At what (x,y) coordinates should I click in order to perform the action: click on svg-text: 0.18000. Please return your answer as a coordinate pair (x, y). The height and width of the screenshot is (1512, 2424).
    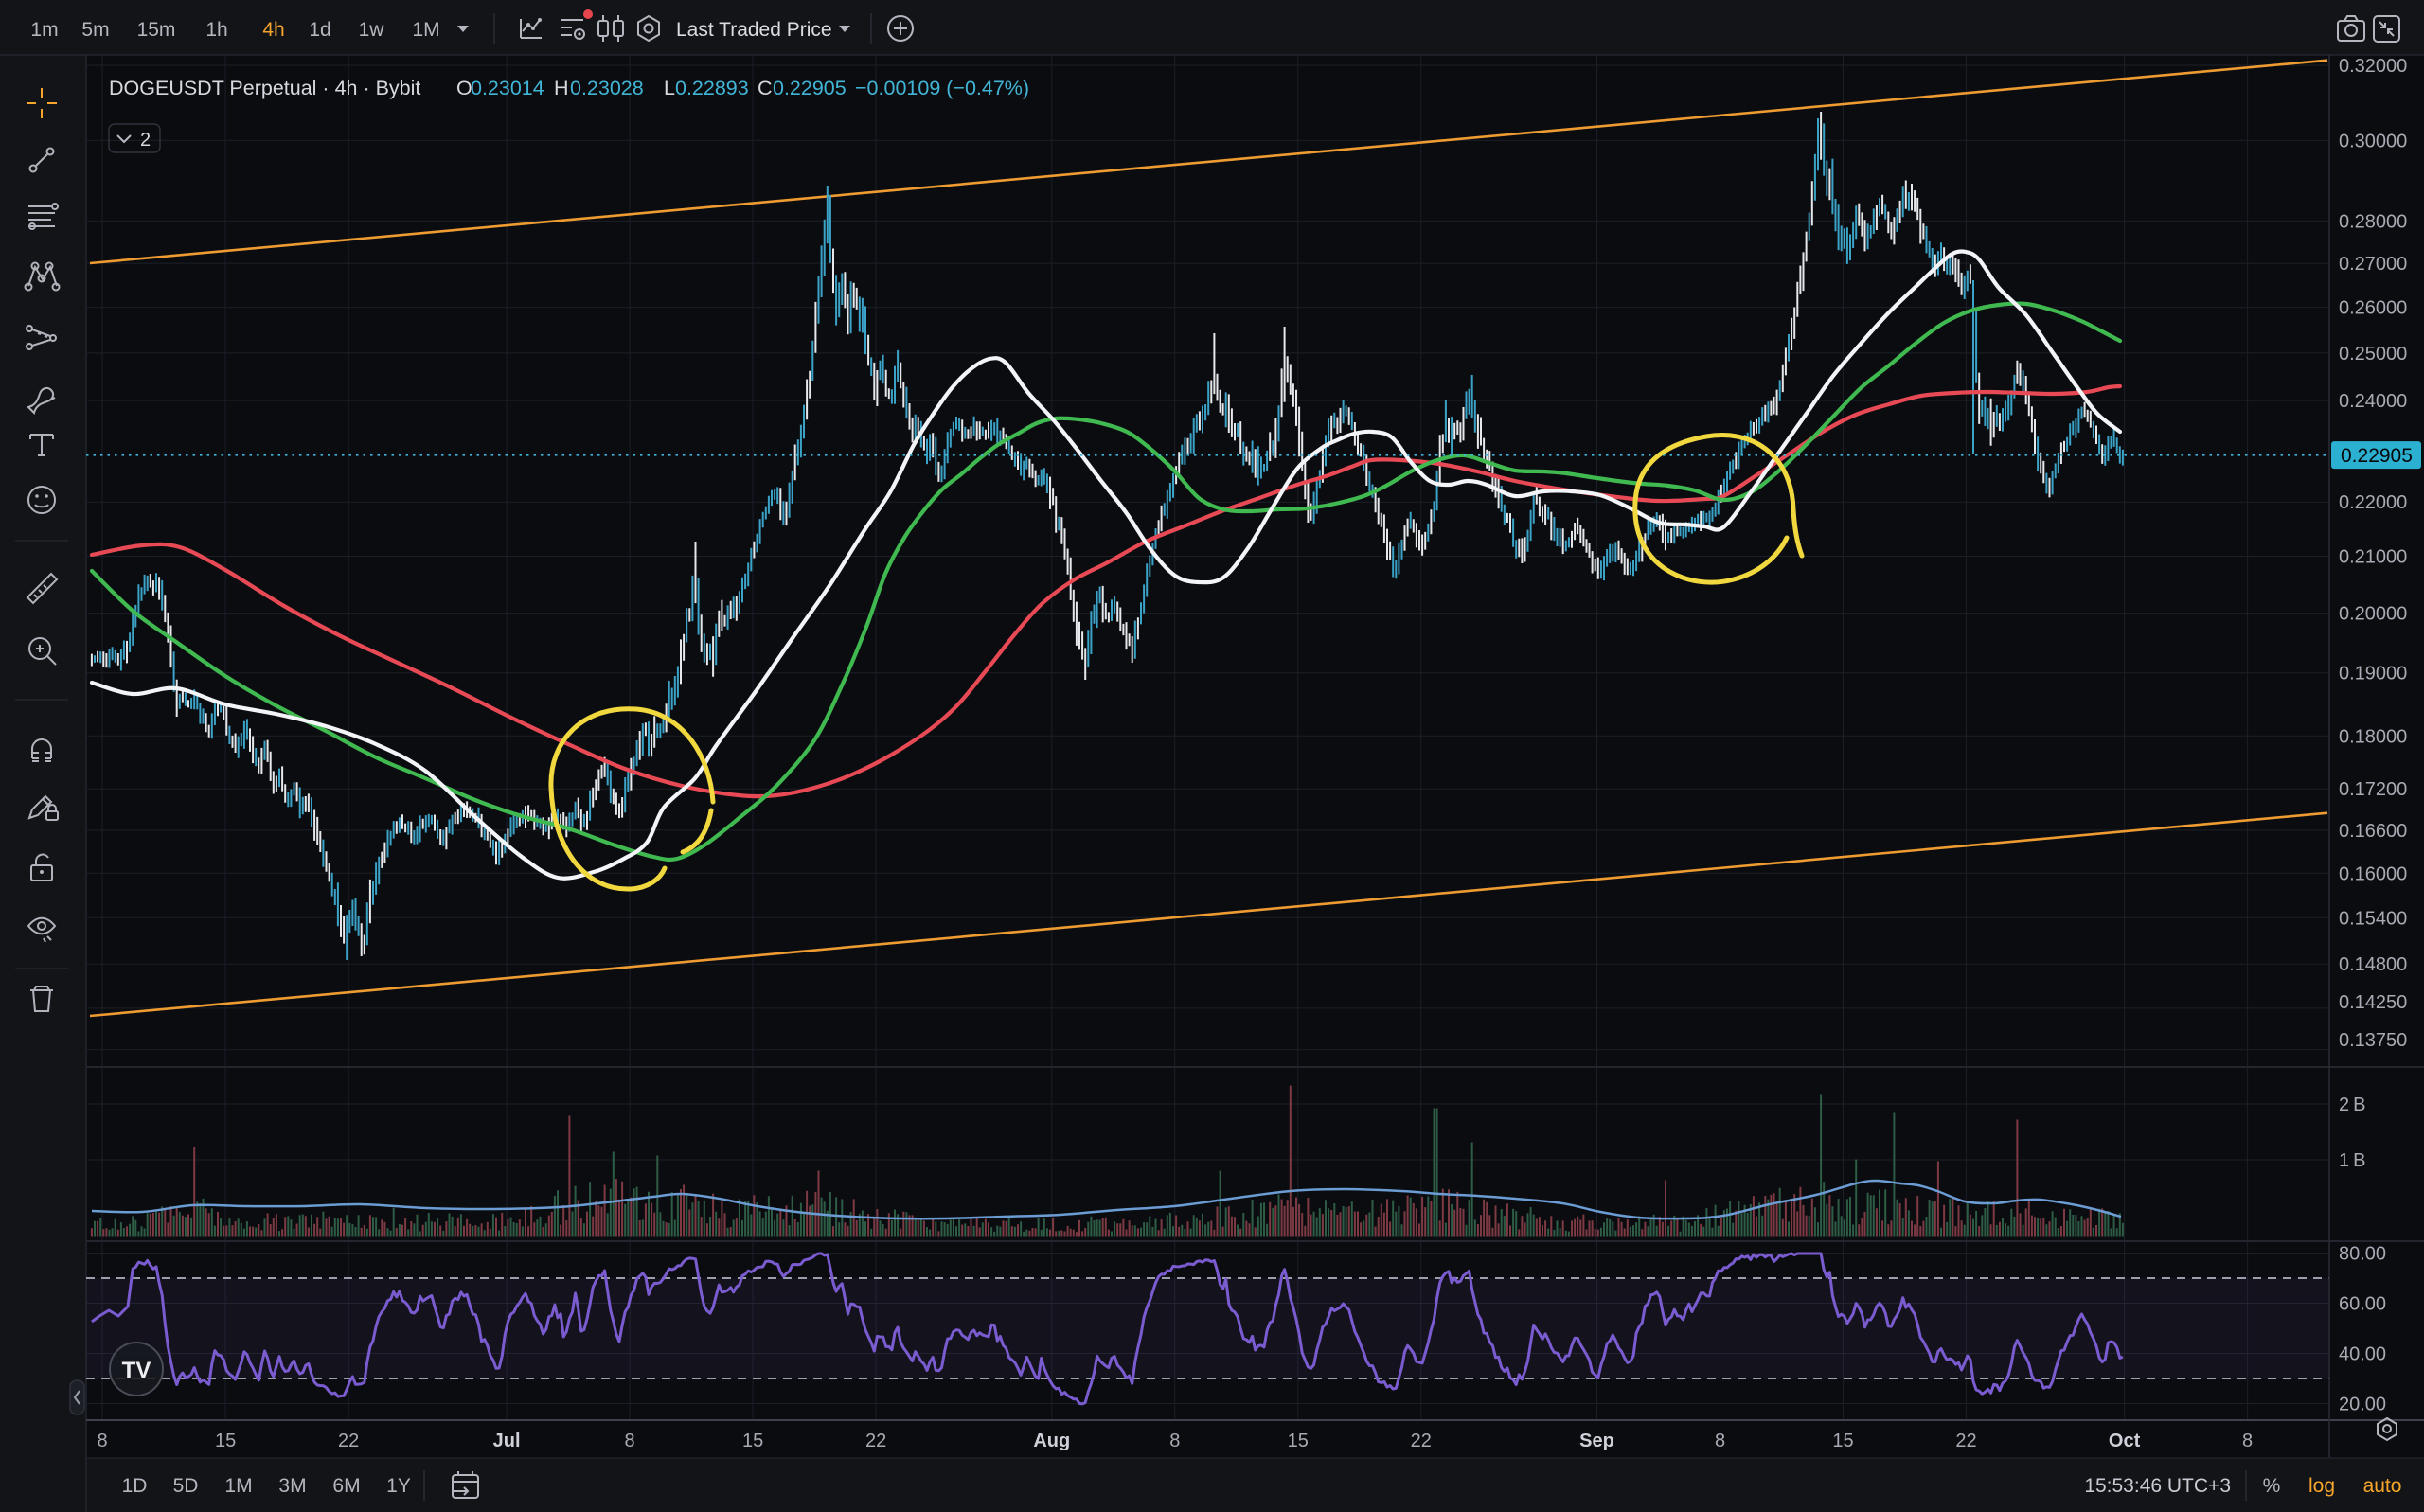
    Looking at the image, I should click on (2373, 736).